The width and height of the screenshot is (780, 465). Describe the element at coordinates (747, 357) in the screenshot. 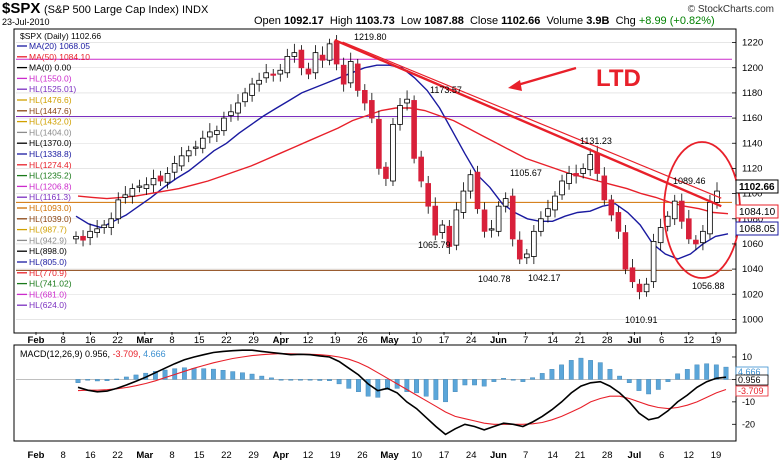

I see `macd-y-tick-label: 10` at that location.